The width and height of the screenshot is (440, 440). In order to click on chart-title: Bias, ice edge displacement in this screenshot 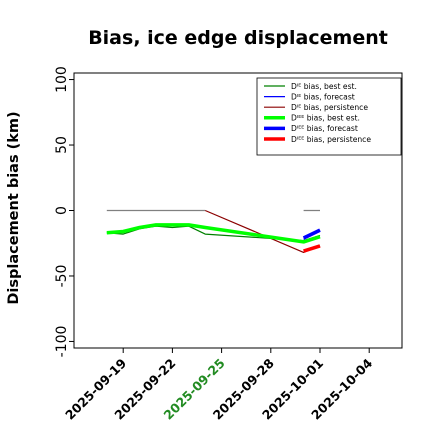, I will do `click(238, 38)`.